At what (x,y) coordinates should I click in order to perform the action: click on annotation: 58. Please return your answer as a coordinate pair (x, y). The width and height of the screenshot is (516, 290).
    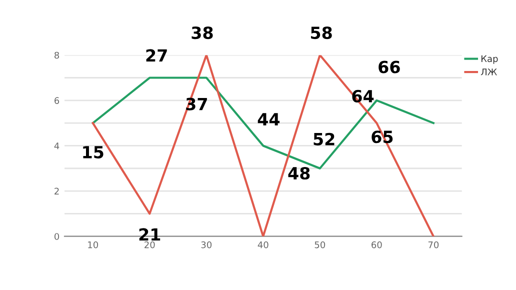
    Looking at the image, I should click on (321, 33).